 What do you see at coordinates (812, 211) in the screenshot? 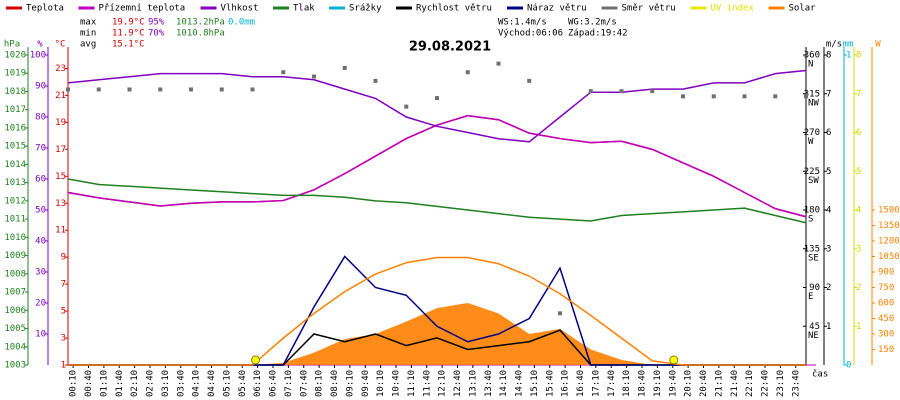
I see `y-tick-label: 180` at bounding box center [812, 211].